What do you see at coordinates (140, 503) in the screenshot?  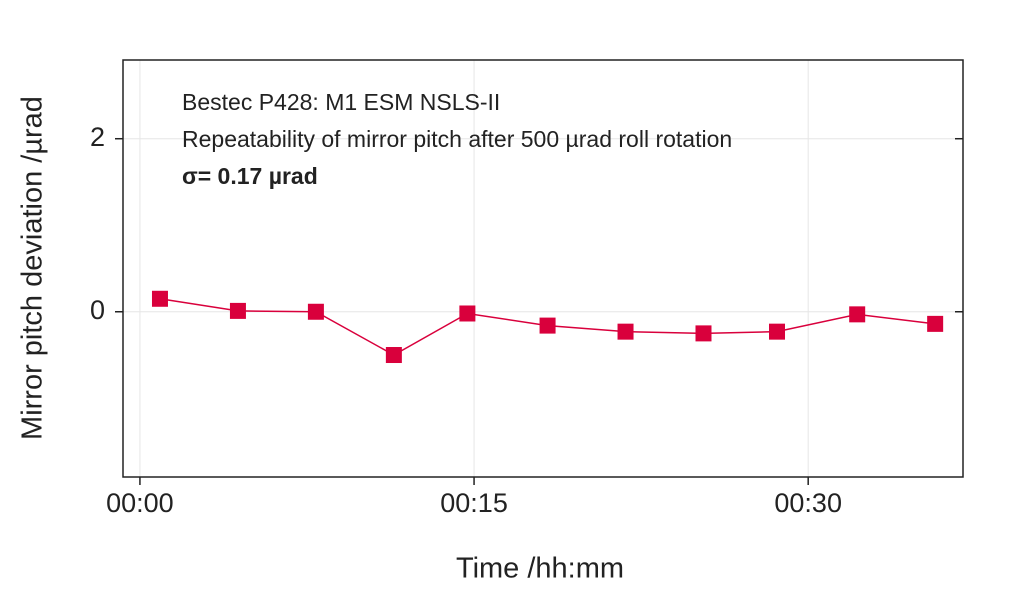 I see `x-tick-label: 00:00` at bounding box center [140, 503].